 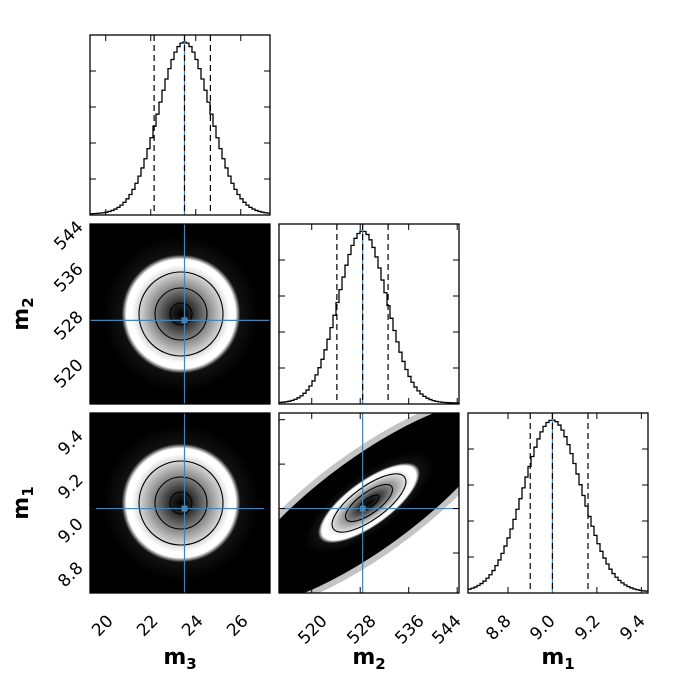 I want to click on y-tick-label: 520, so click(x=68, y=373).